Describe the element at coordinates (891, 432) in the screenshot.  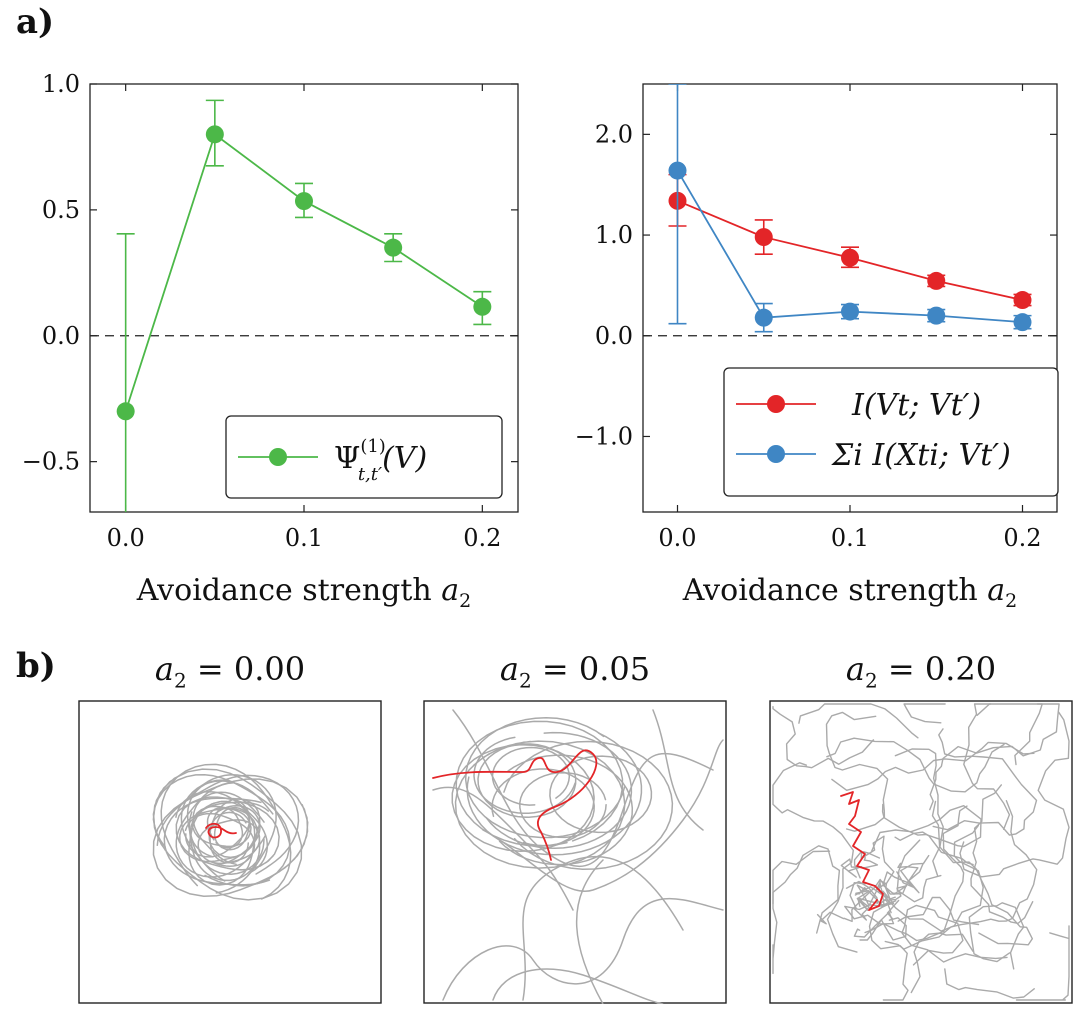
I see `legend-box` at that location.